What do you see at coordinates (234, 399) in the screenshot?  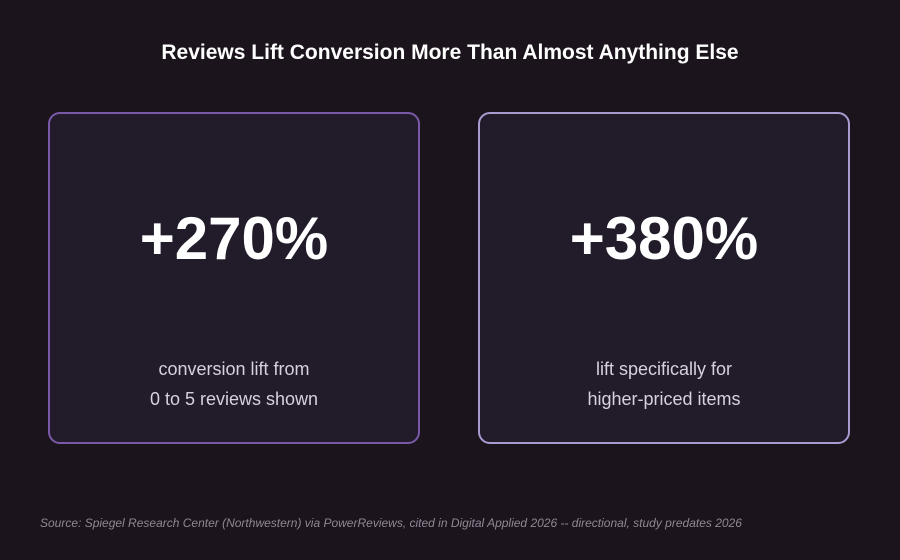 I see `stat-description-line: 0 to 5 reviews shown` at bounding box center [234, 399].